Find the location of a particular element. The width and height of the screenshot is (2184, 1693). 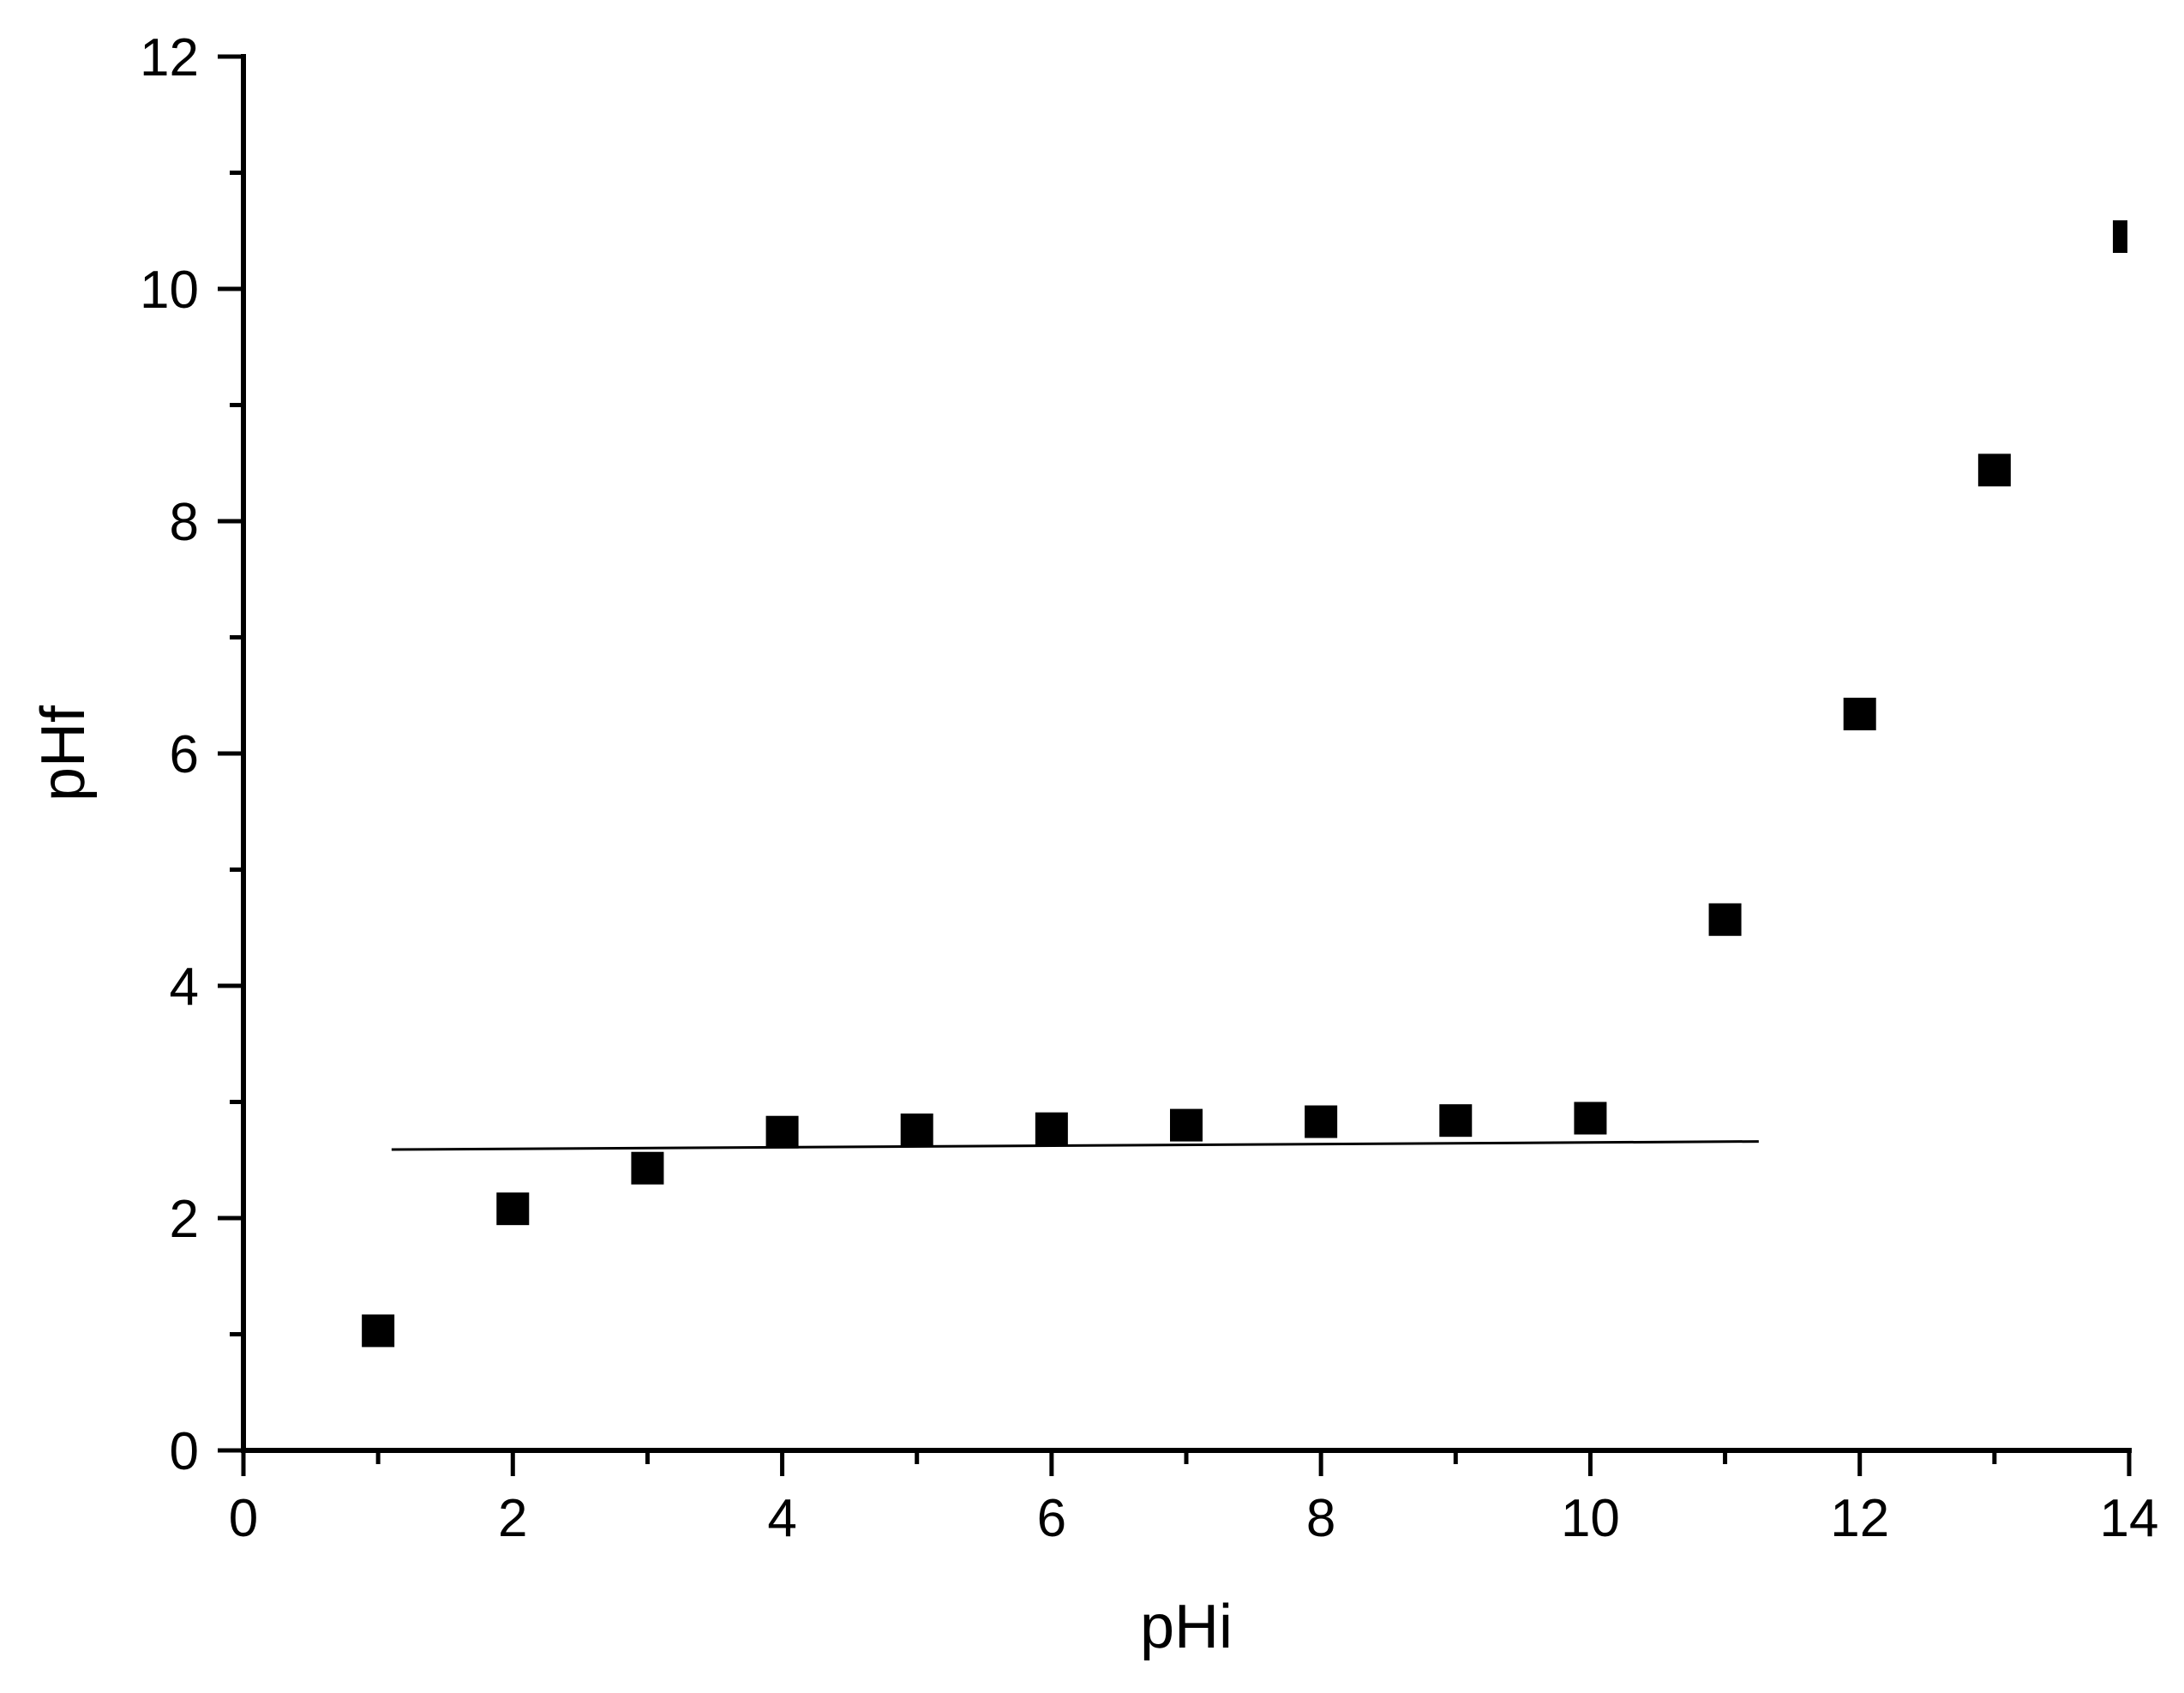

y-tick-label: 6 is located at coordinates (184, 754).